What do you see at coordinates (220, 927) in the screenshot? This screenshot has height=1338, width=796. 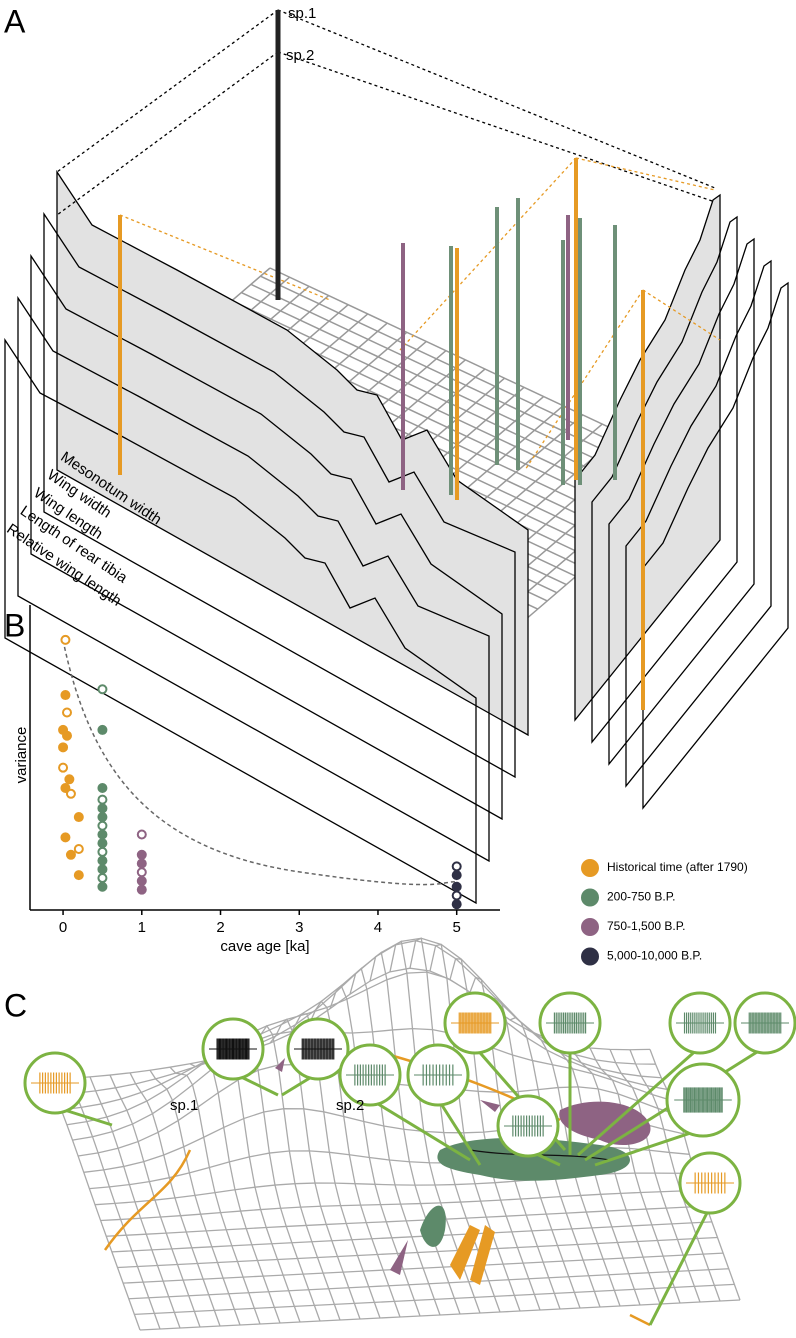 I see `x-tick-label: 2` at bounding box center [220, 927].